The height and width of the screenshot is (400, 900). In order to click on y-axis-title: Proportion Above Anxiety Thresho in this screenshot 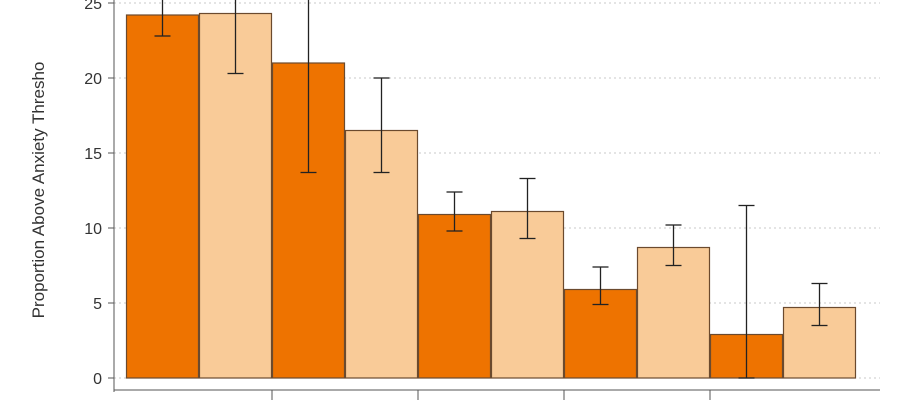, I will do `click(38, 190)`.